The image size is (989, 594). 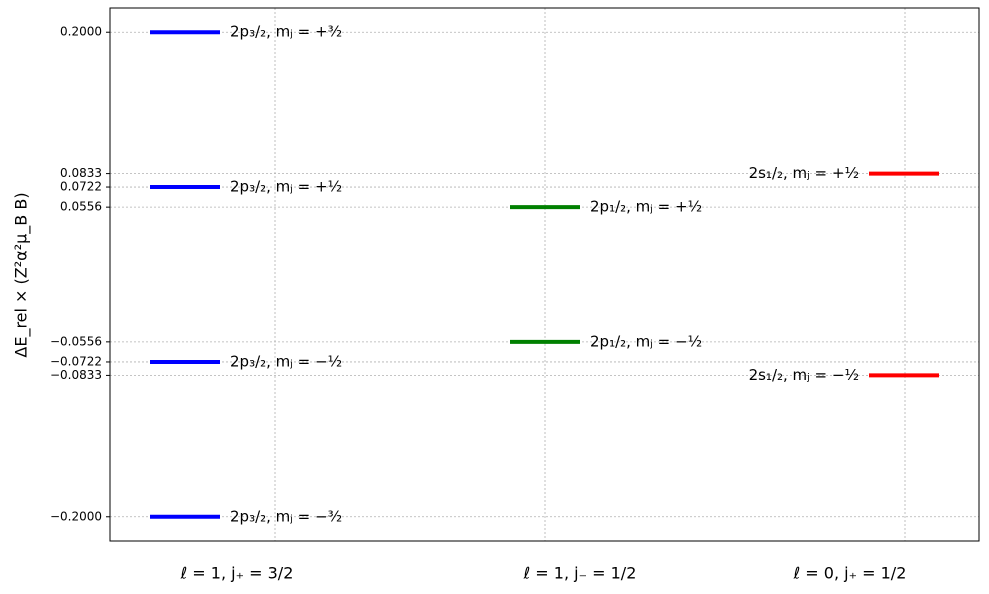 What do you see at coordinates (81, 207) in the screenshot?
I see `y-tick-label: 0.0556` at bounding box center [81, 207].